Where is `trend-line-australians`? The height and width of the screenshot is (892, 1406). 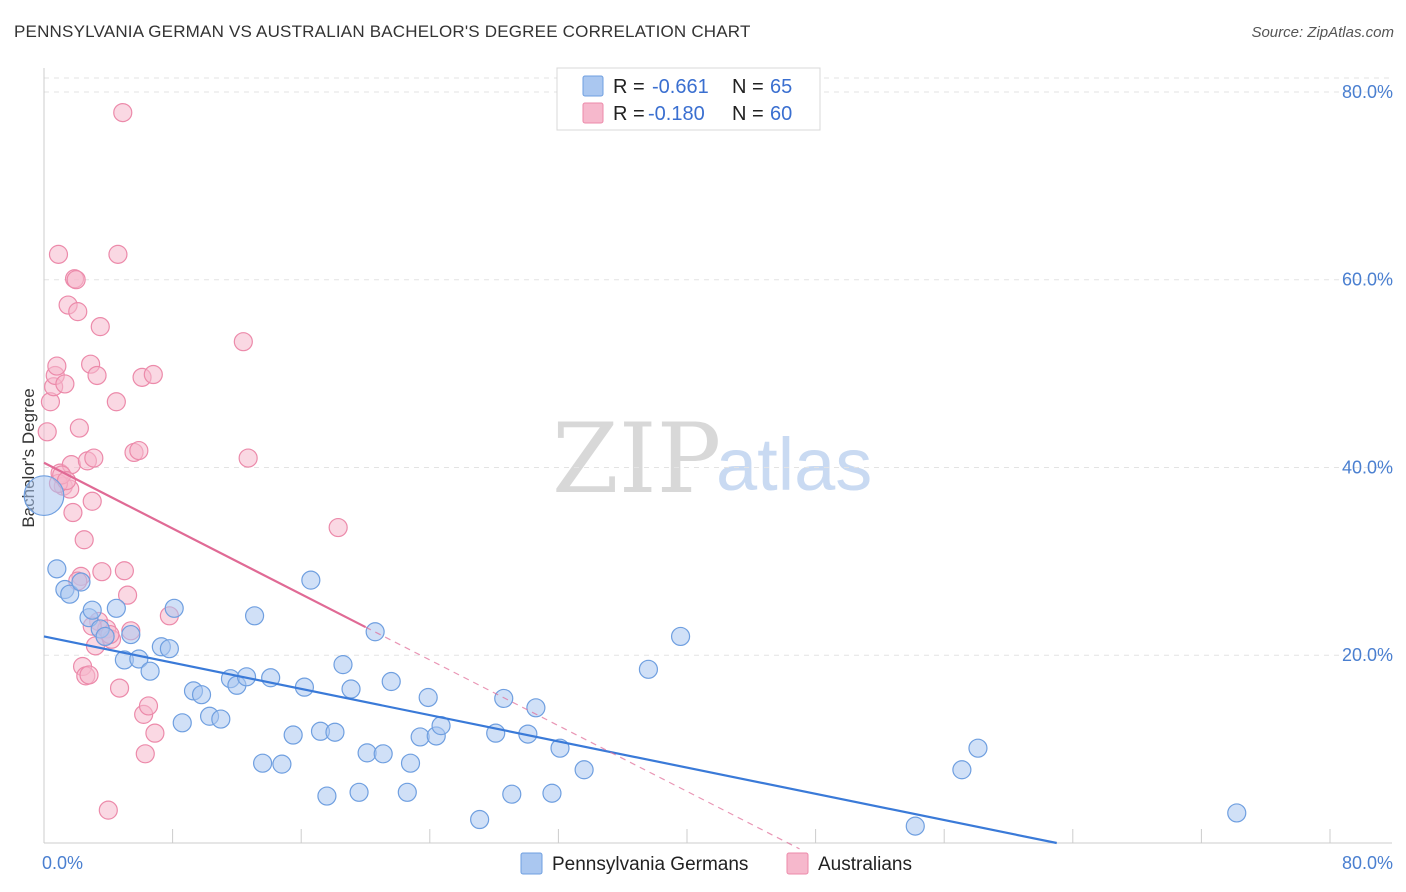 trend-line-australians is located at coordinates (205, 545).